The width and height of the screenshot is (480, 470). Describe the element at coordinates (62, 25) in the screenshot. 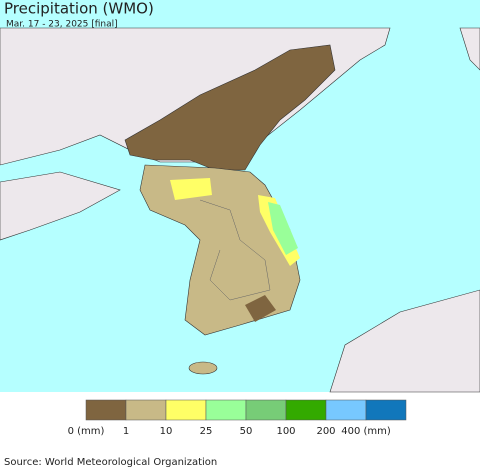

I see `subtitle: Mar. 17 - 23, 2025 [final]` at that location.